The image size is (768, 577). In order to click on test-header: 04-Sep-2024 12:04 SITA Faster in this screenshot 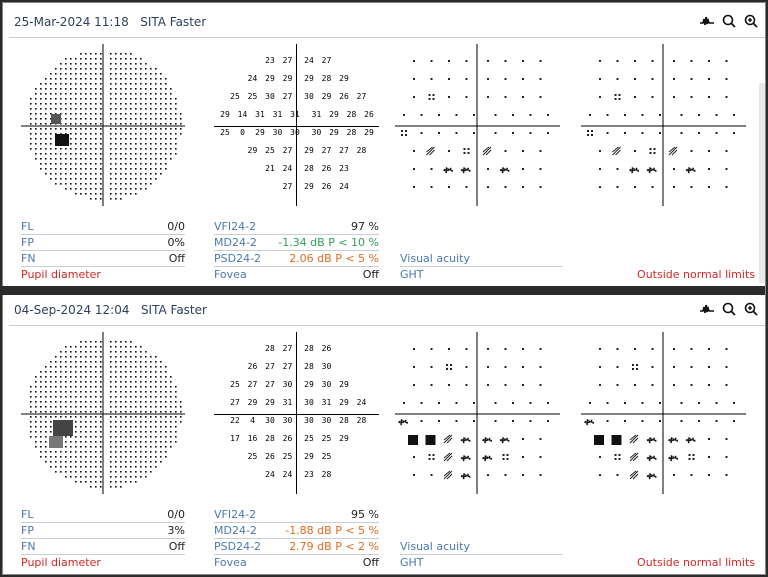, I will do `click(387, 310)`.